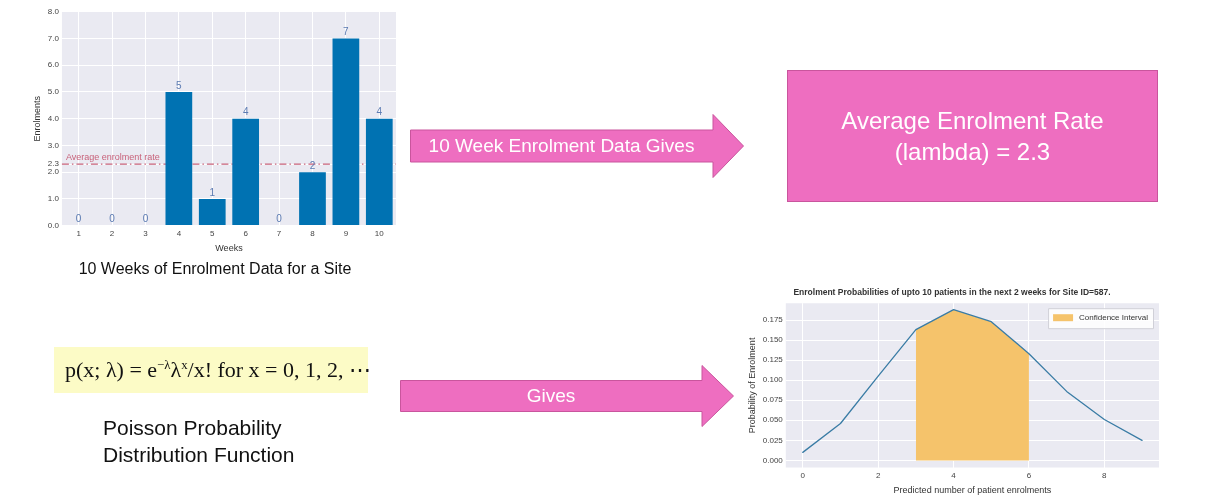 The image size is (1232, 500). Describe the element at coordinates (773, 340) in the screenshot. I see `y-tick-label: 0.150` at that location.